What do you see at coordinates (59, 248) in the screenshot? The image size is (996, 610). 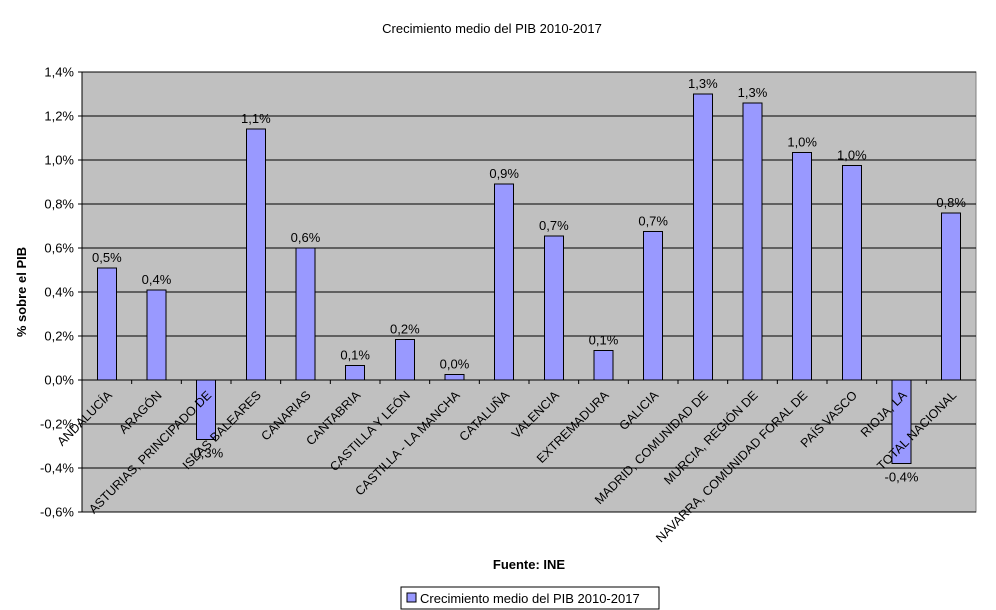 I see `y-tick-label: 0,6%` at bounding box center [59, 248].